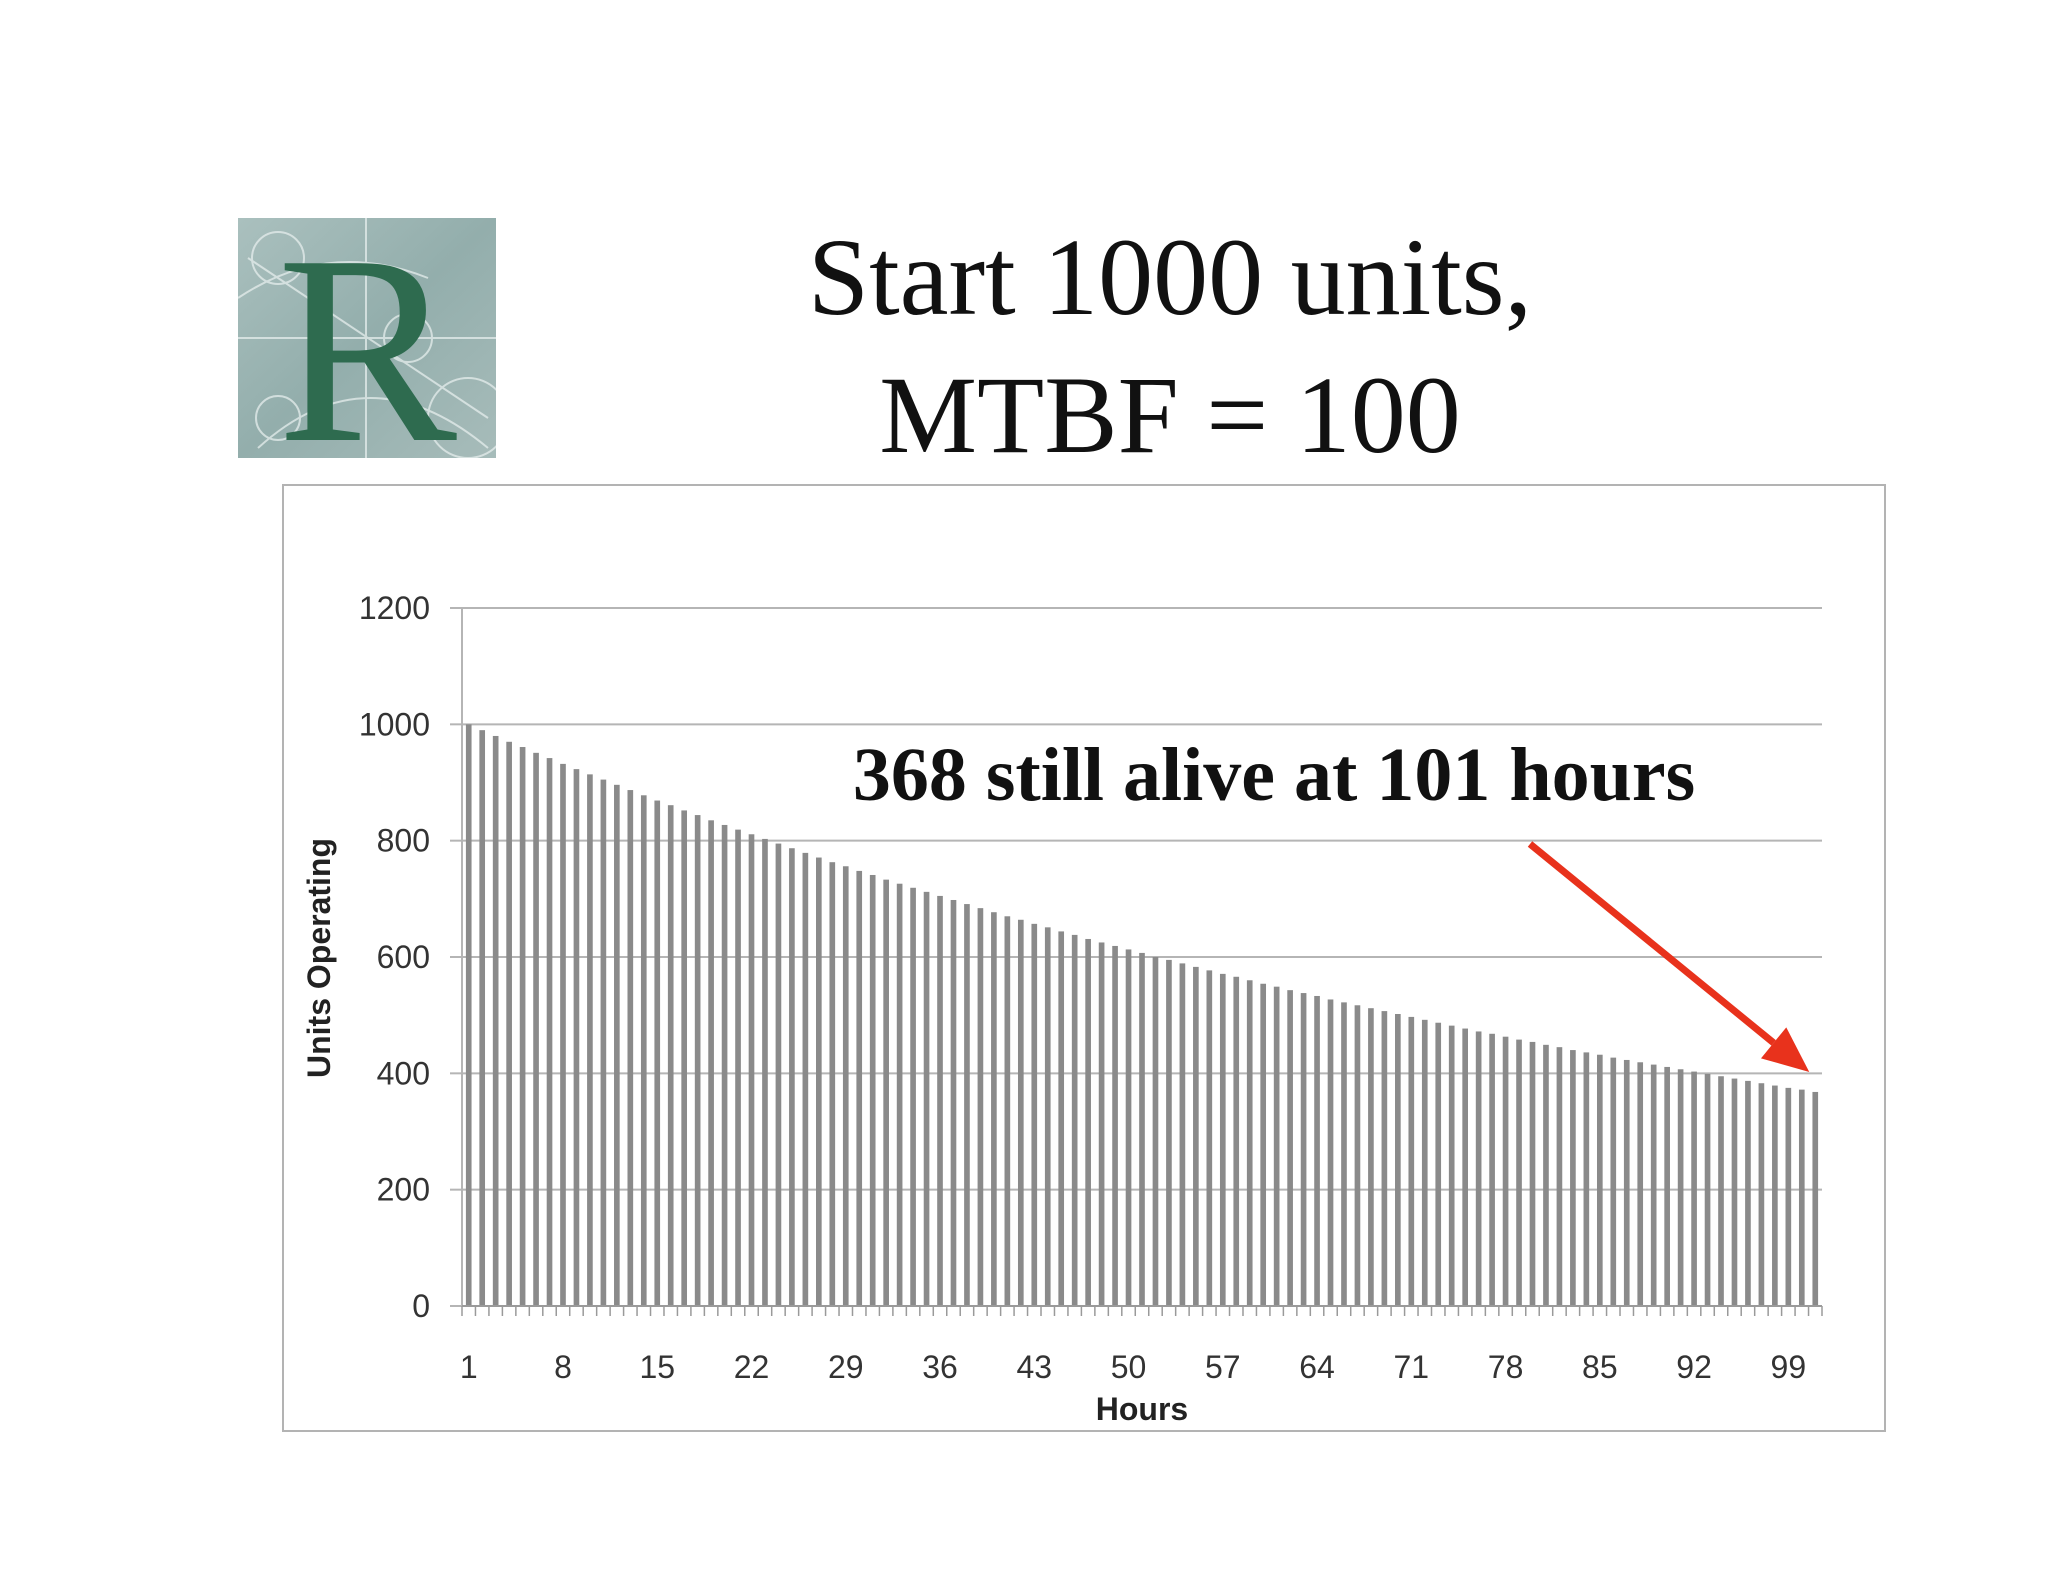  What do you see at coordinates (846, 1367) in the screenshot?
I see `x-tick-label: 29` at bounding box center [846, 1367].